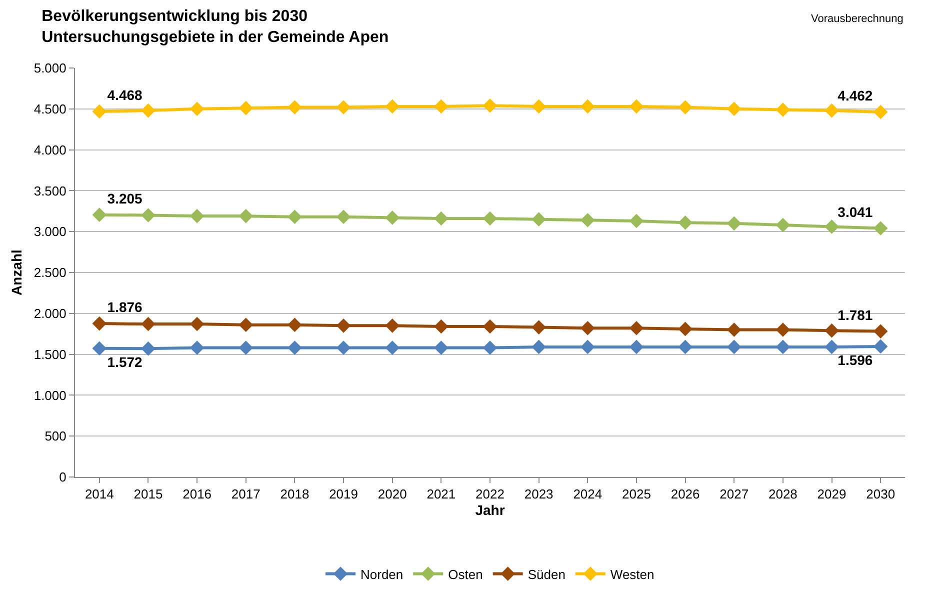  I want to click on data-label: 4.462, so click(855, 96).